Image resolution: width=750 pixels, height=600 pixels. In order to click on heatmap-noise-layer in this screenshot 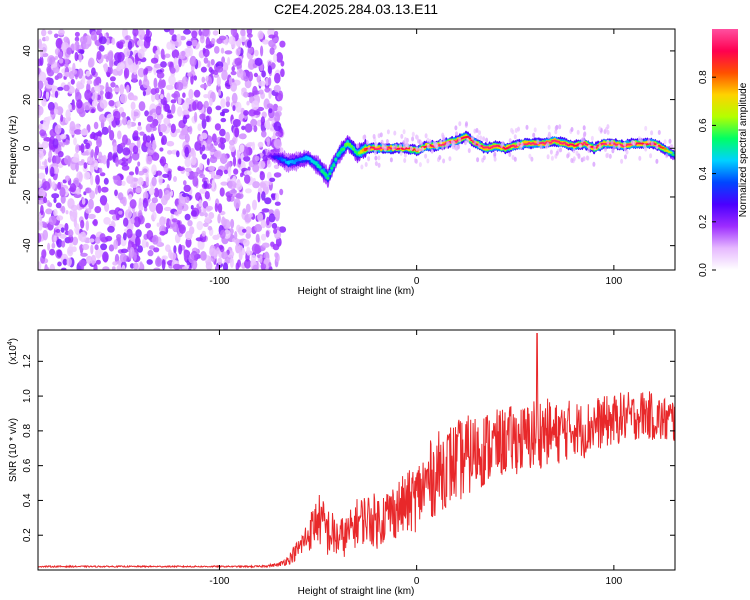, I will do `click(162, 149)`.